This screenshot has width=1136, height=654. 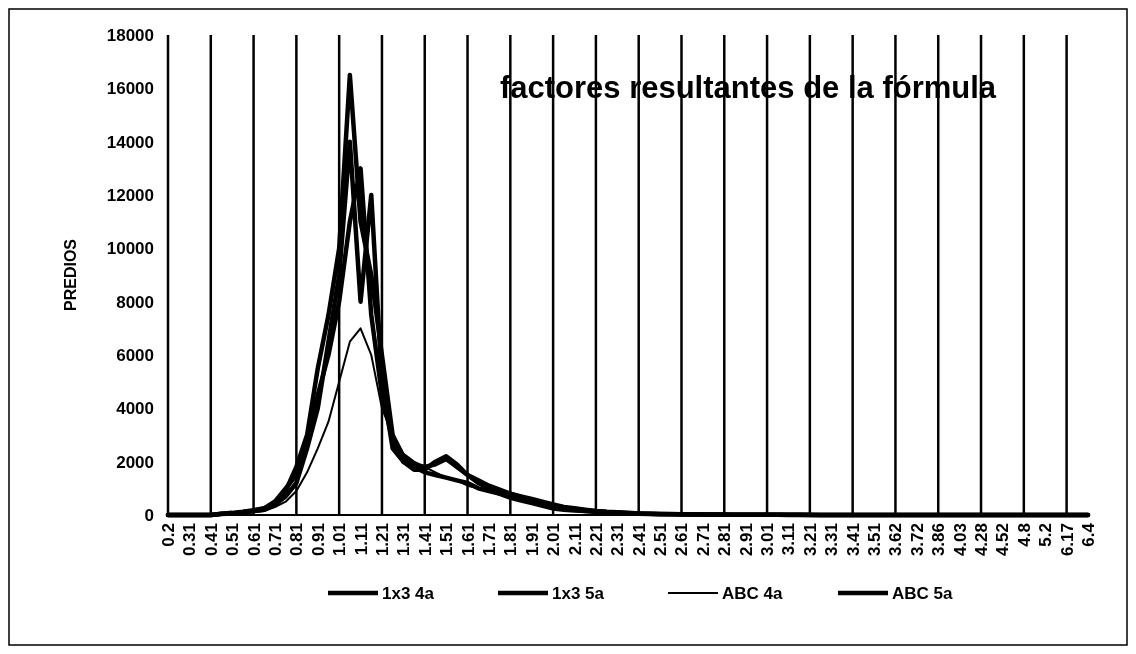 I want to click on x-tick-label: 1.51, so click(x=447, y=540).